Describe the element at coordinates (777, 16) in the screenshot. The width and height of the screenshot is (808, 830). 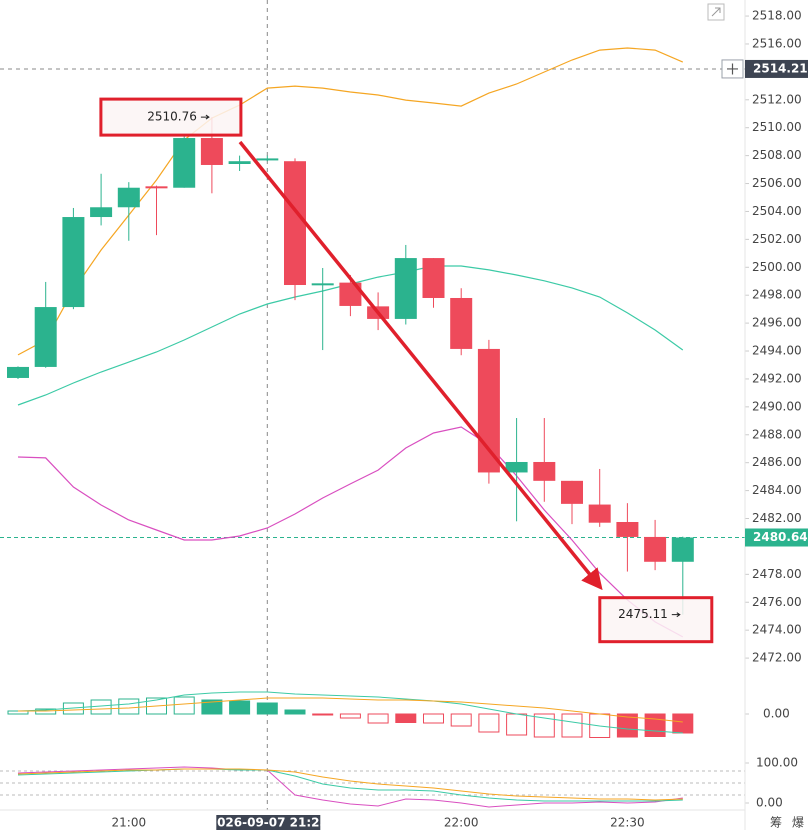
I see `y-tick-label: 2518.00` at that location.